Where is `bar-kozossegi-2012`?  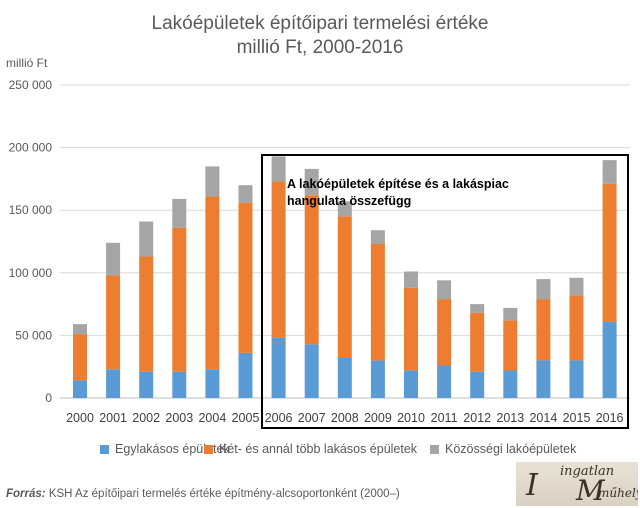
bar-kozossegi-2012 is located at coordinates (477, 308).